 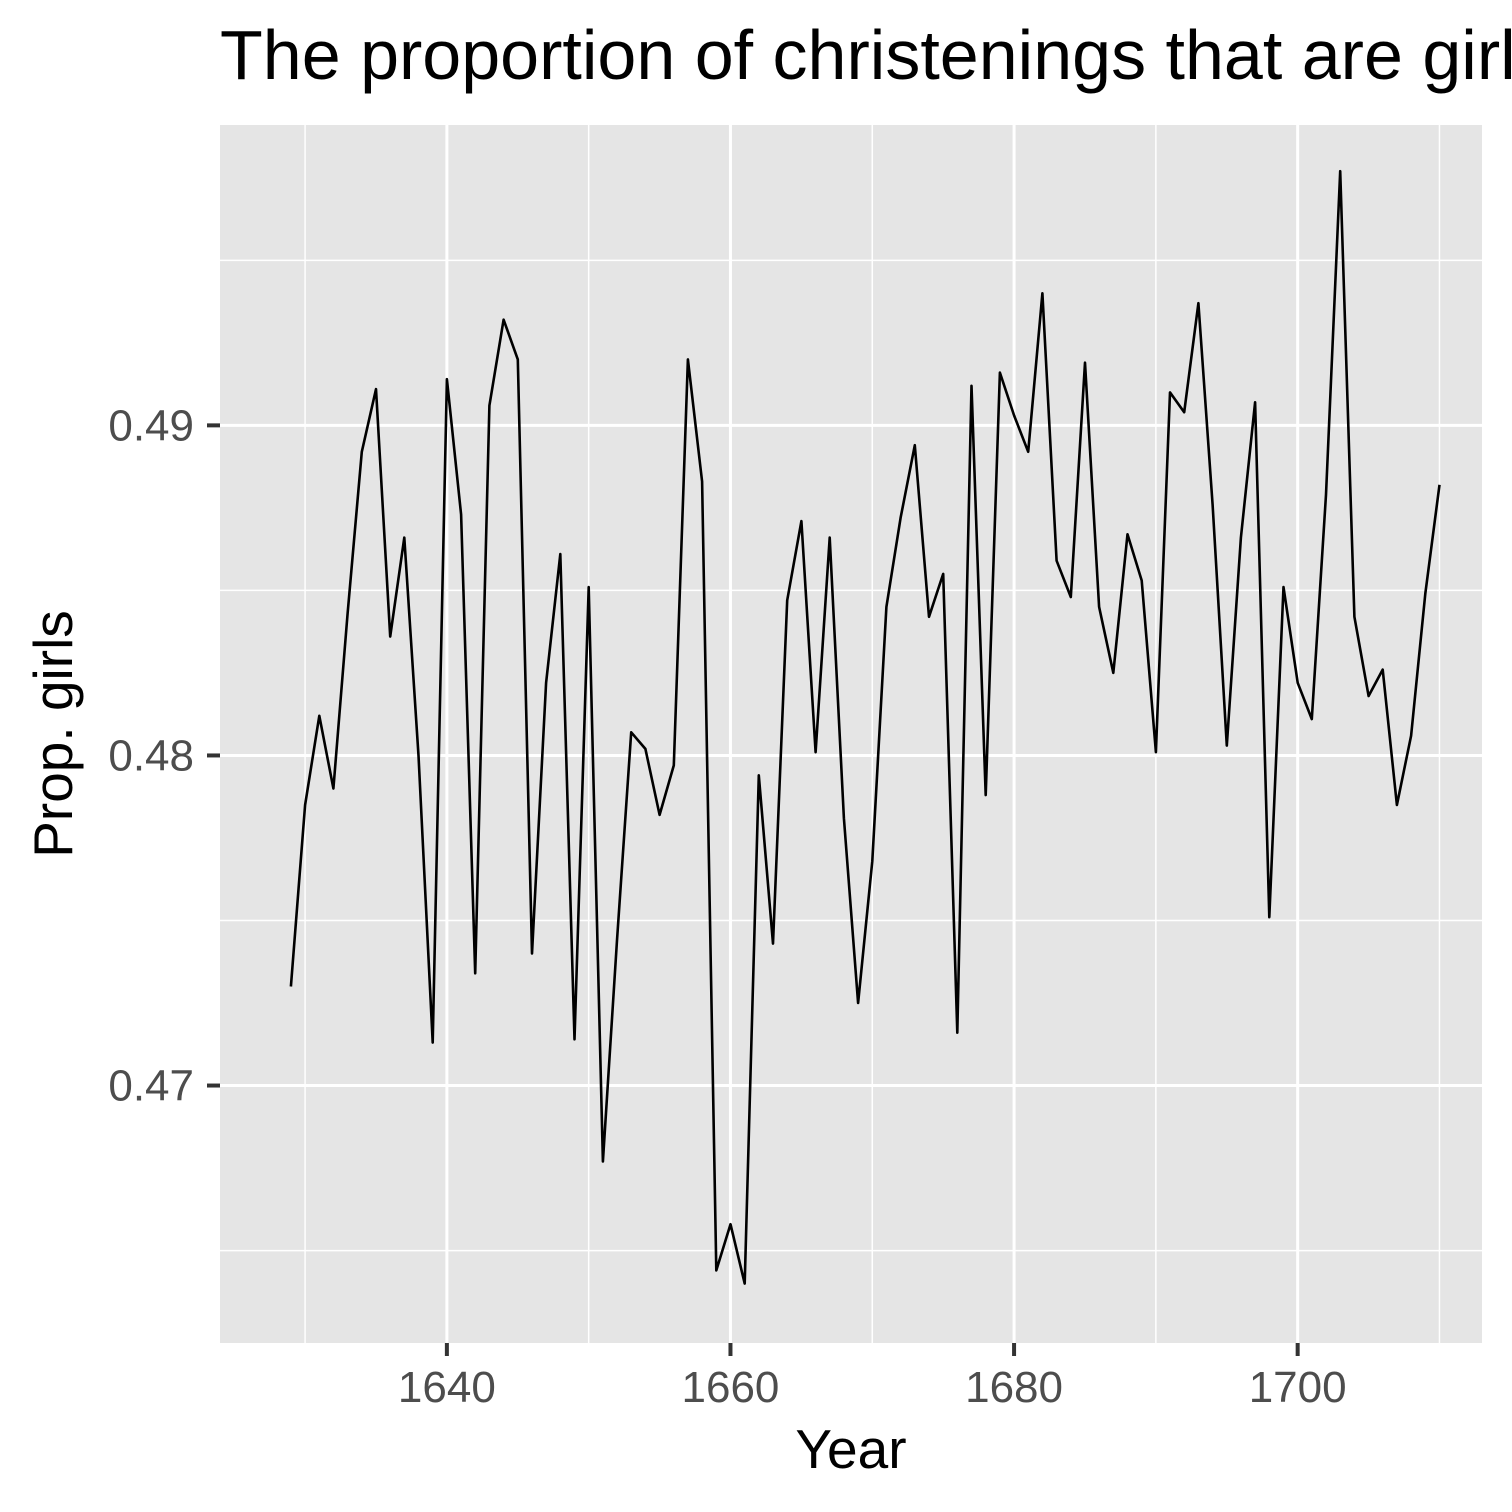 What do you see at coordinates (53, 734) in the screenshot?
I see `y-axis-title: Prop. girls` at bounding box center [53, 734].